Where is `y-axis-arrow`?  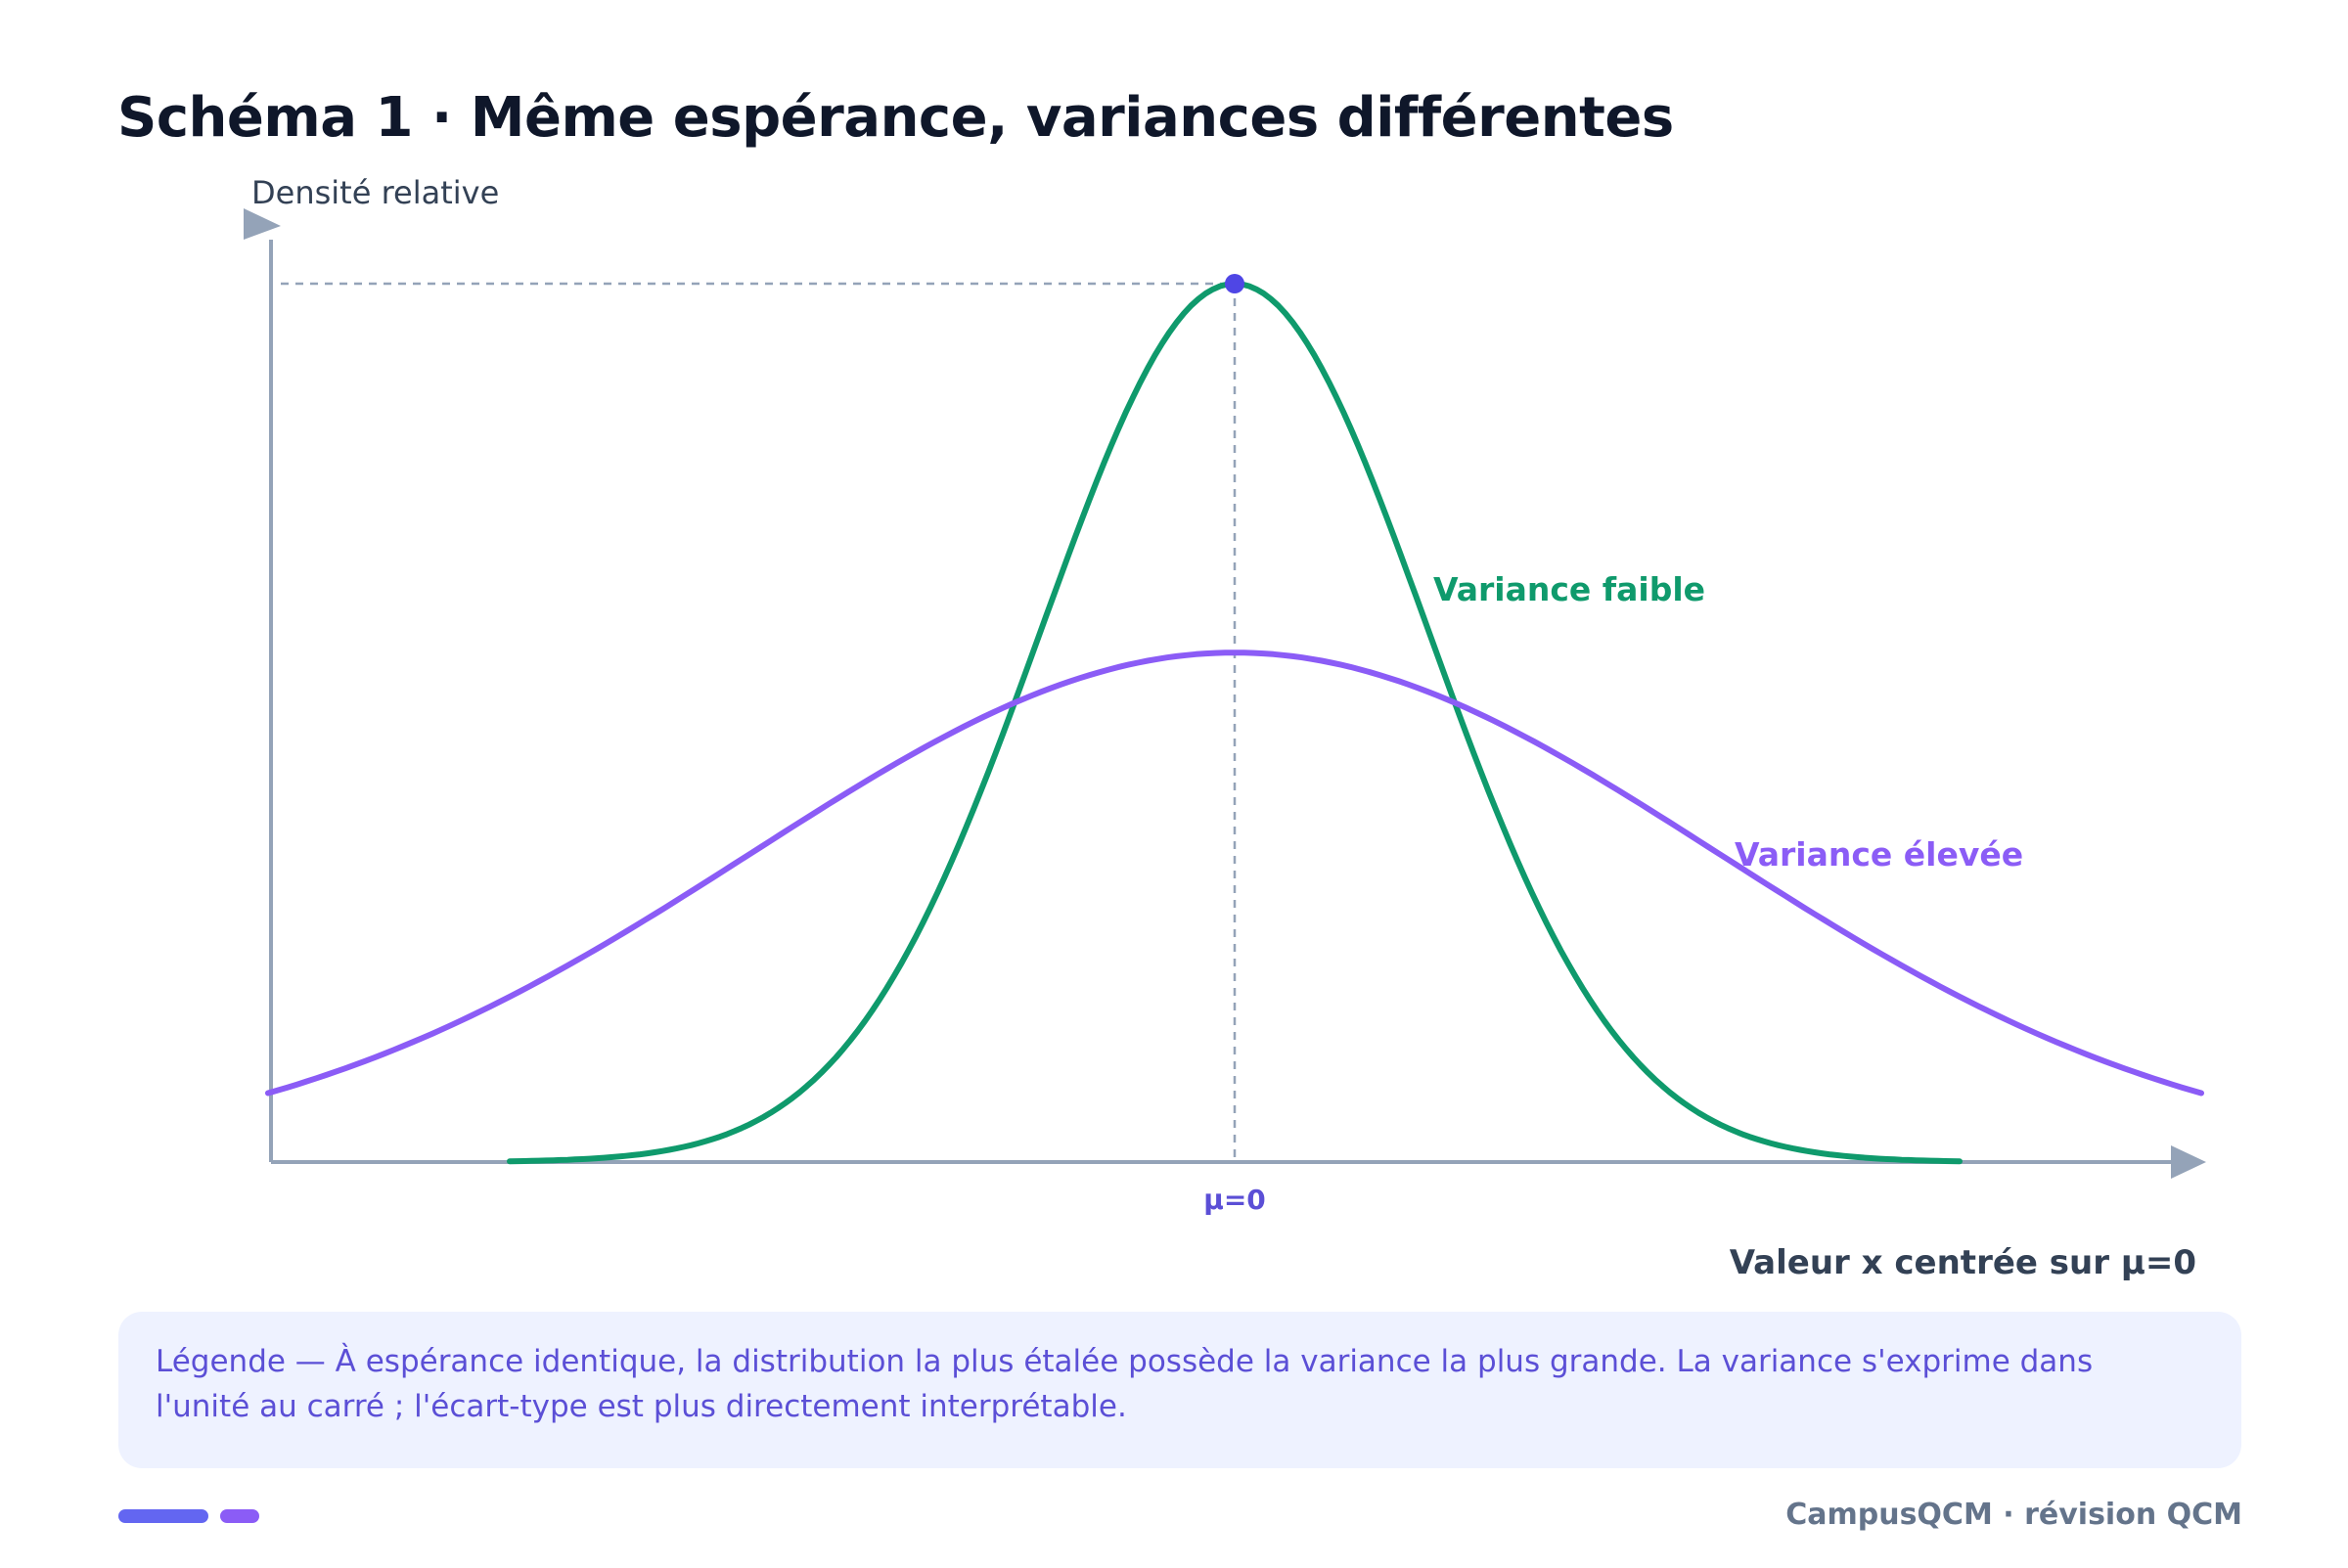
y-axis-arrow is located at coordinates (262, 224).